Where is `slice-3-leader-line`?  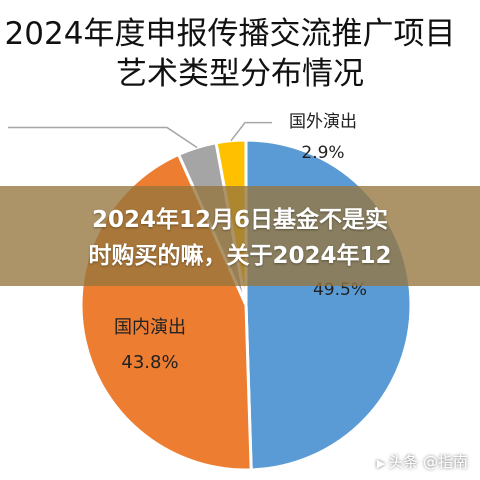
slice-3-leader-line is located at coordinates (103, 137).